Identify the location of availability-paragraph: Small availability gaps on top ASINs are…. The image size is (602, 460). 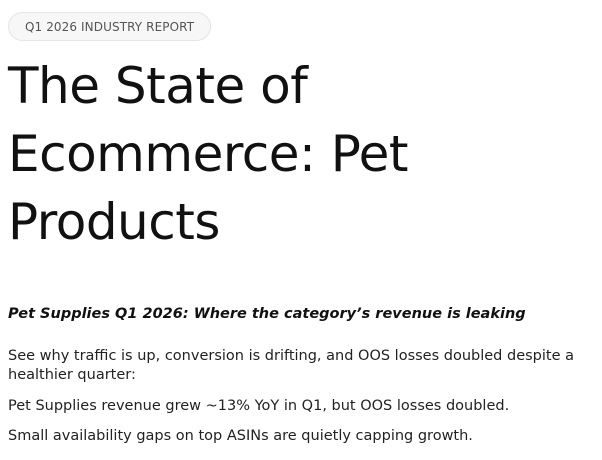
(240, 436).